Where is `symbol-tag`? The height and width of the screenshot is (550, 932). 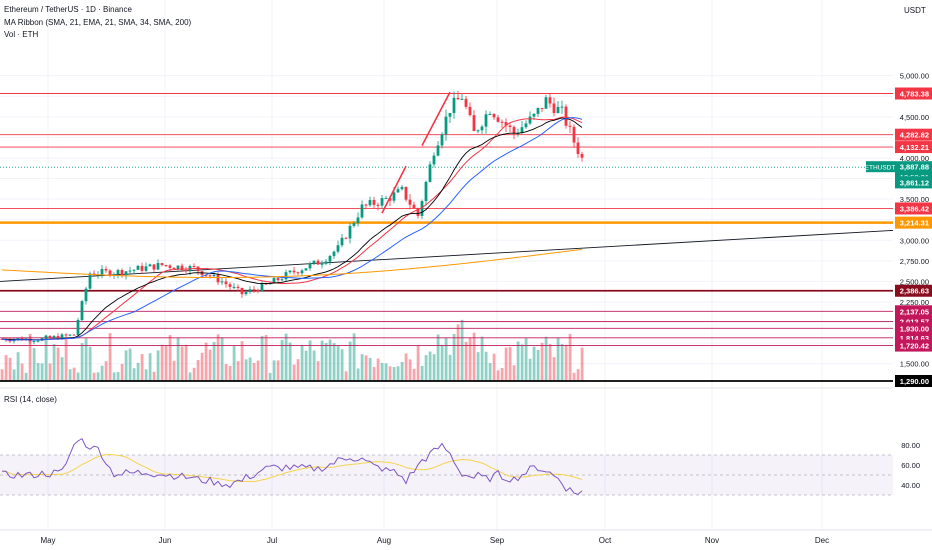
symbol-tag is located at coordinates (880, 167).